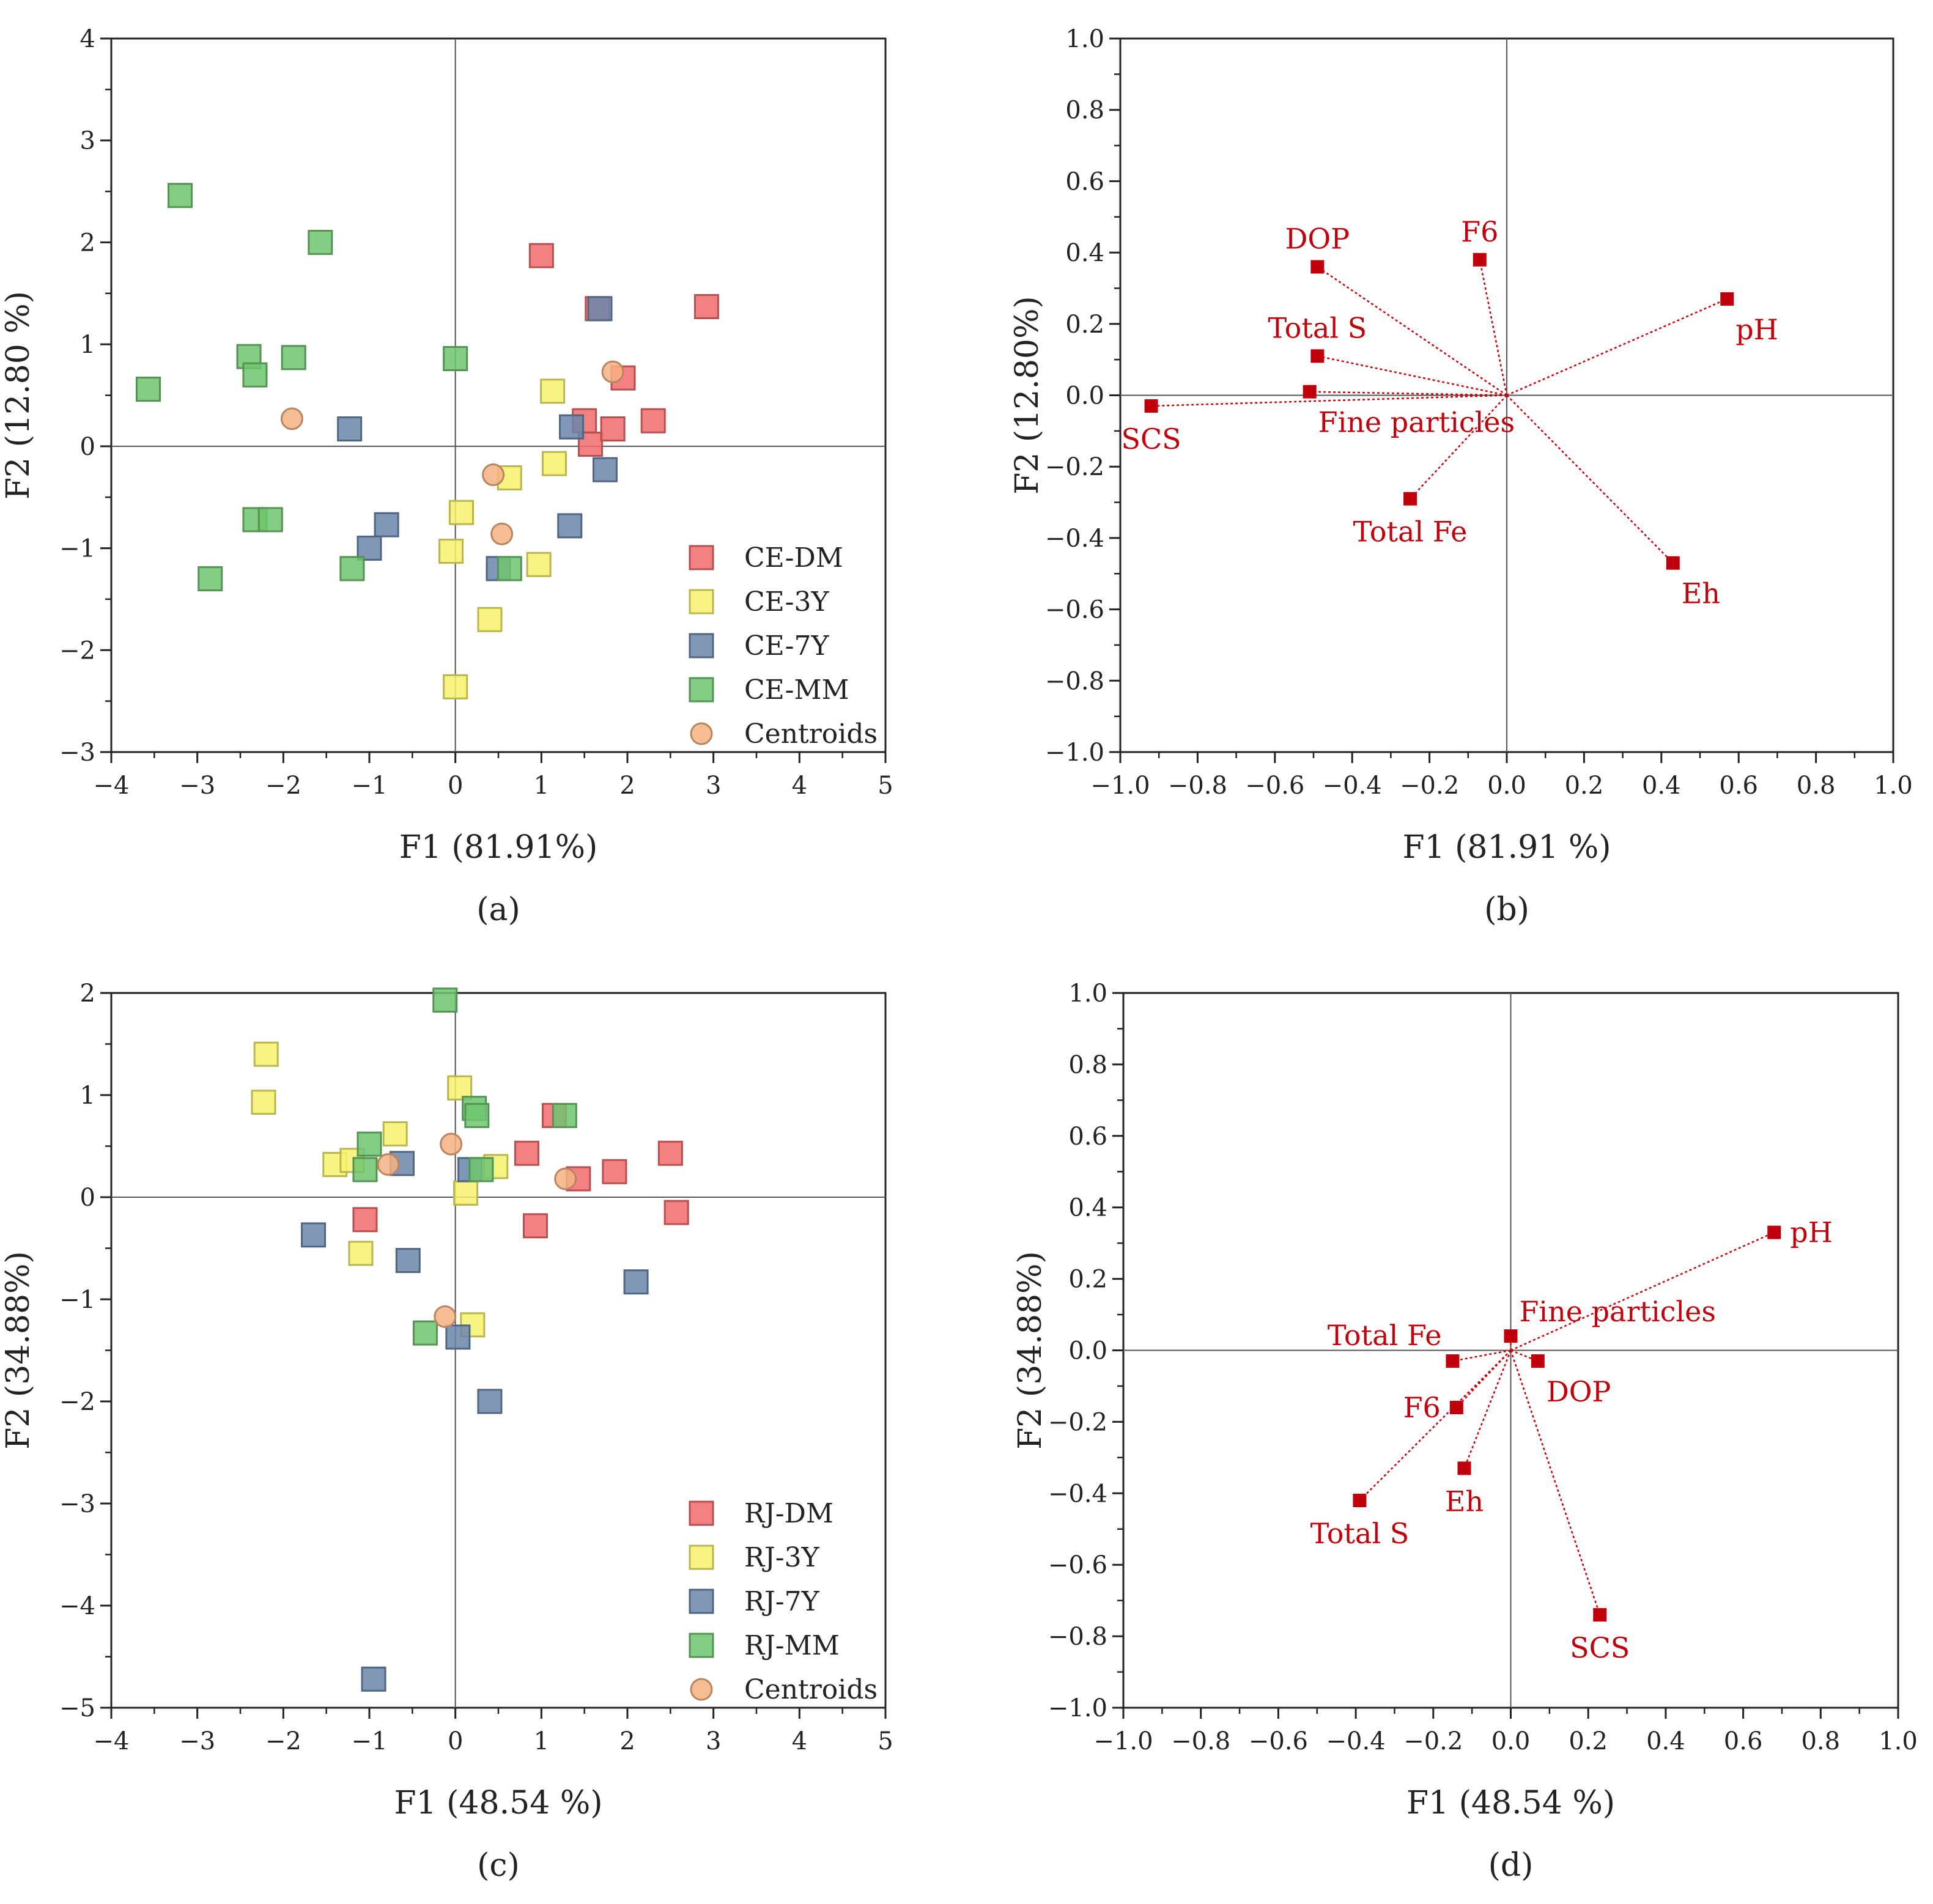  Describe the element at coordinates (87, 39) in the screenshot. I see `y-tick-label: 4` at that location.